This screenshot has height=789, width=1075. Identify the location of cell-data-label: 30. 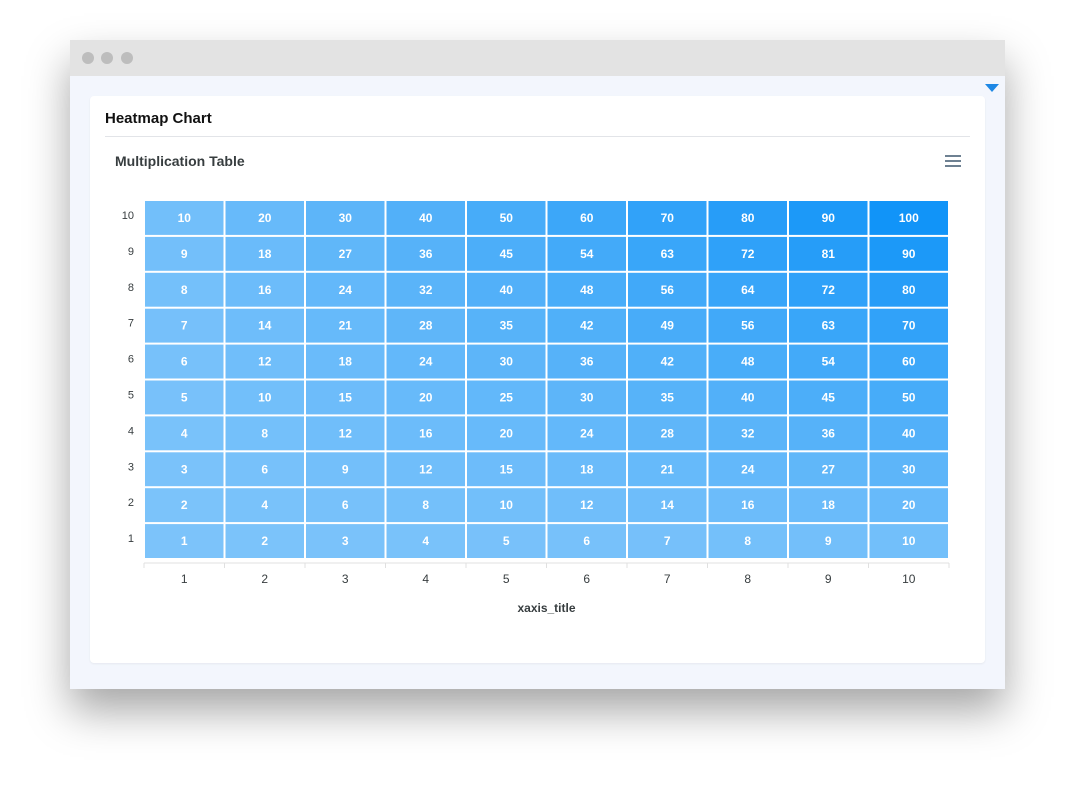
(346, 218).